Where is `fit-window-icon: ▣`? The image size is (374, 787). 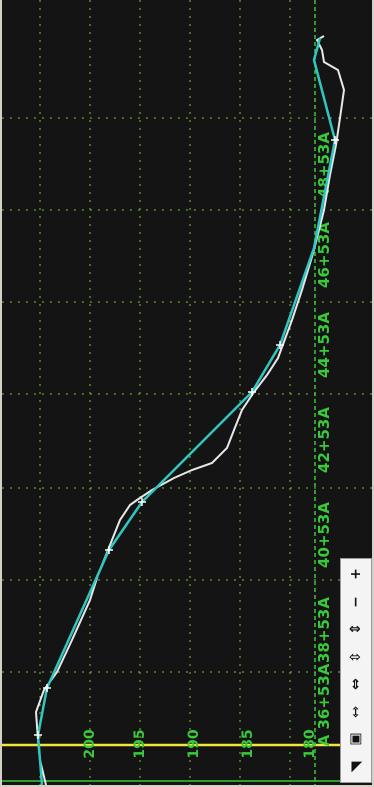
fit-window-icon: ▣ is located at coordinates (355, 739).